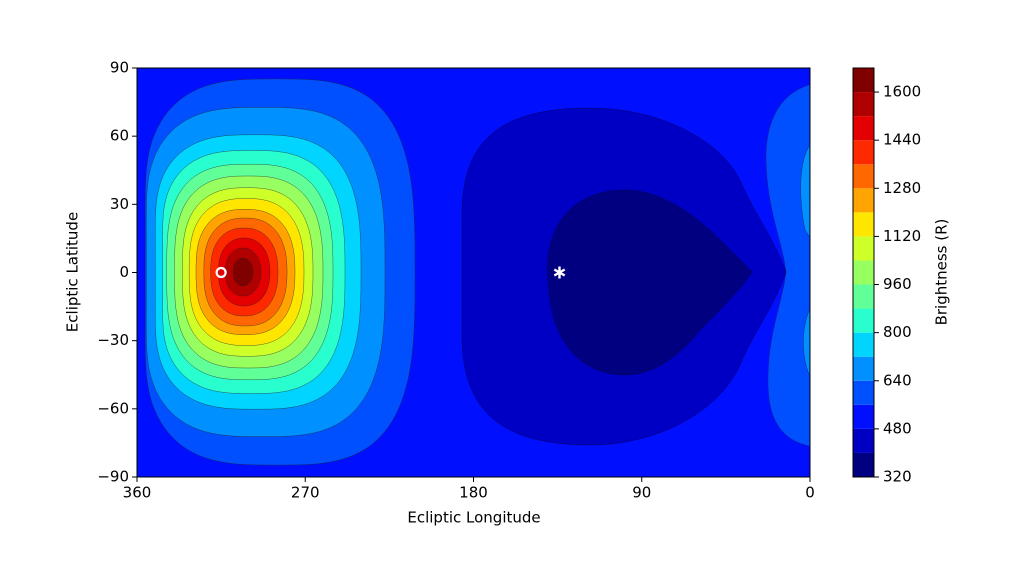 This screenshot has width=1024, height=585. I want to click on colorbar-tick-label: 320, so click(897, 477).